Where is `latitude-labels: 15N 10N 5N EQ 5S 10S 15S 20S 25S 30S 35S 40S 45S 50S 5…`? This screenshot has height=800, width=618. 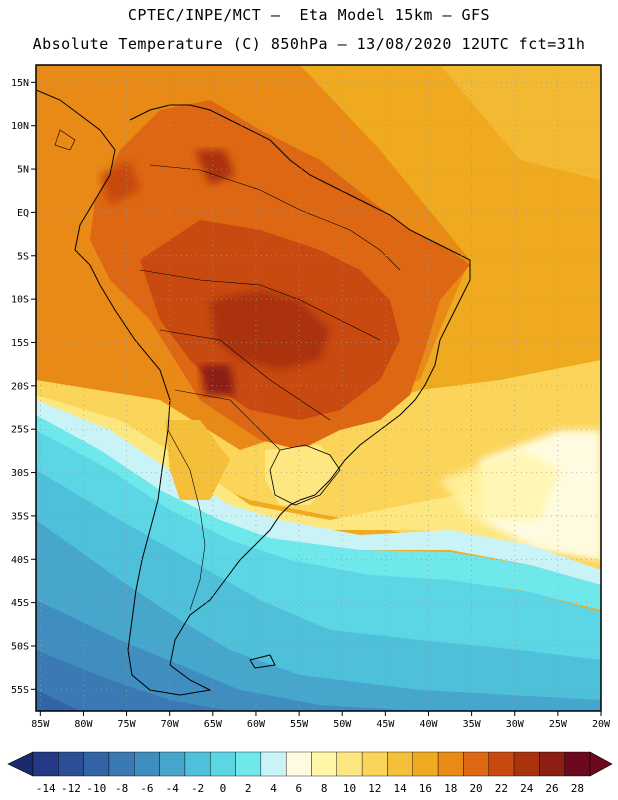
latitude-labels: 15N 10N 5N EQ 5S 10S 15S 20S 25S 30S 35S 40S 45S 50S 5… is located at coordinates (23, 387).